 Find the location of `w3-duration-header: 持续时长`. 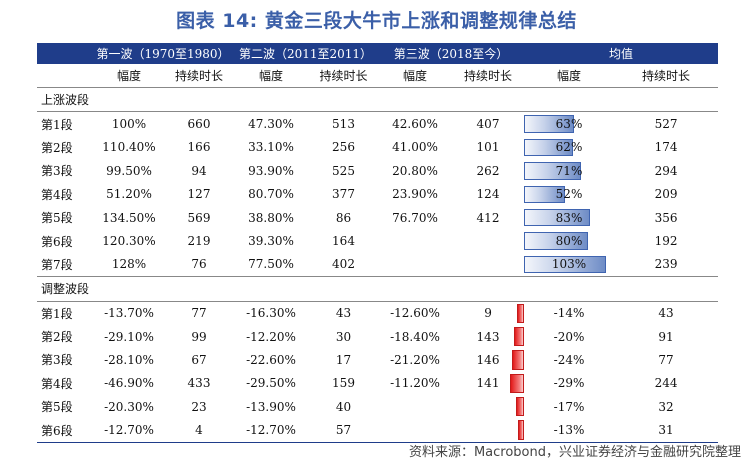

w3-duration-header: 持续时长 is located at coordinates (488, 76).